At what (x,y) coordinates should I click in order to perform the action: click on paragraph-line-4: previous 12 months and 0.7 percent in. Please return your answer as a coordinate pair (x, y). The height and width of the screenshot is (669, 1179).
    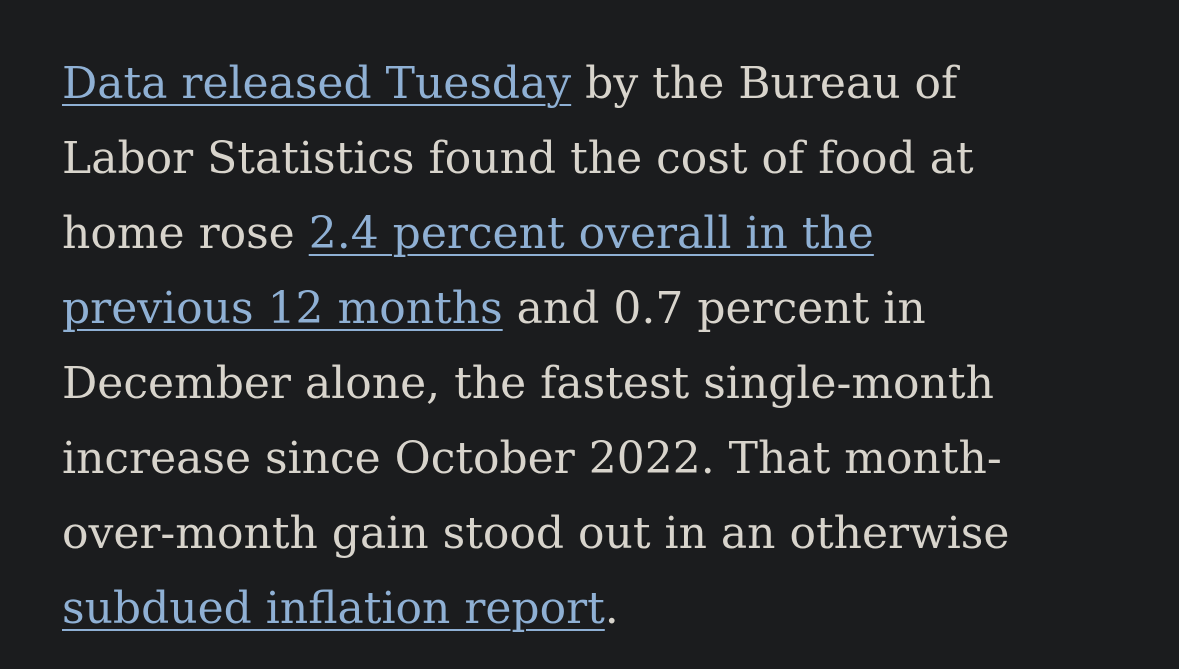
    Looking at the image, I should click on (597, 308).